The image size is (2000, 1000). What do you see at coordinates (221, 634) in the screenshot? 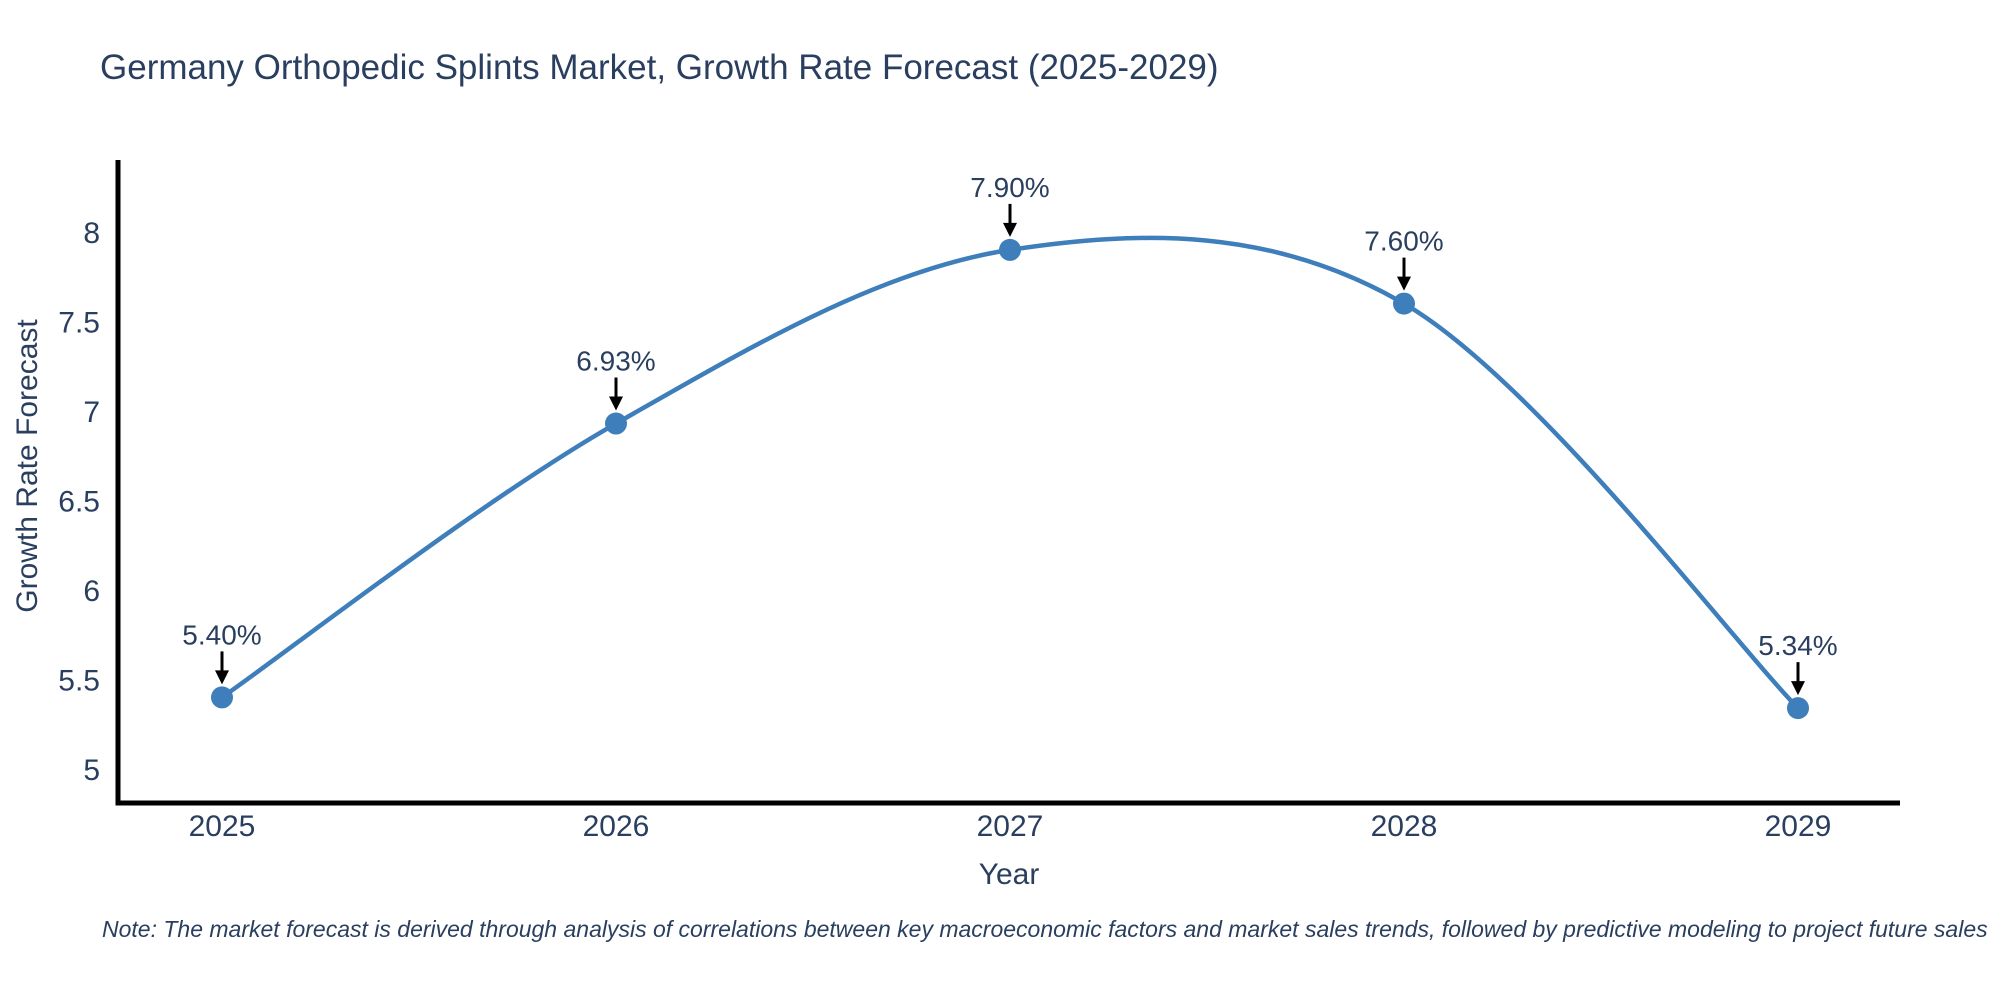
I see `annotation-label: 5.40%` at bounding box center [221, 634].